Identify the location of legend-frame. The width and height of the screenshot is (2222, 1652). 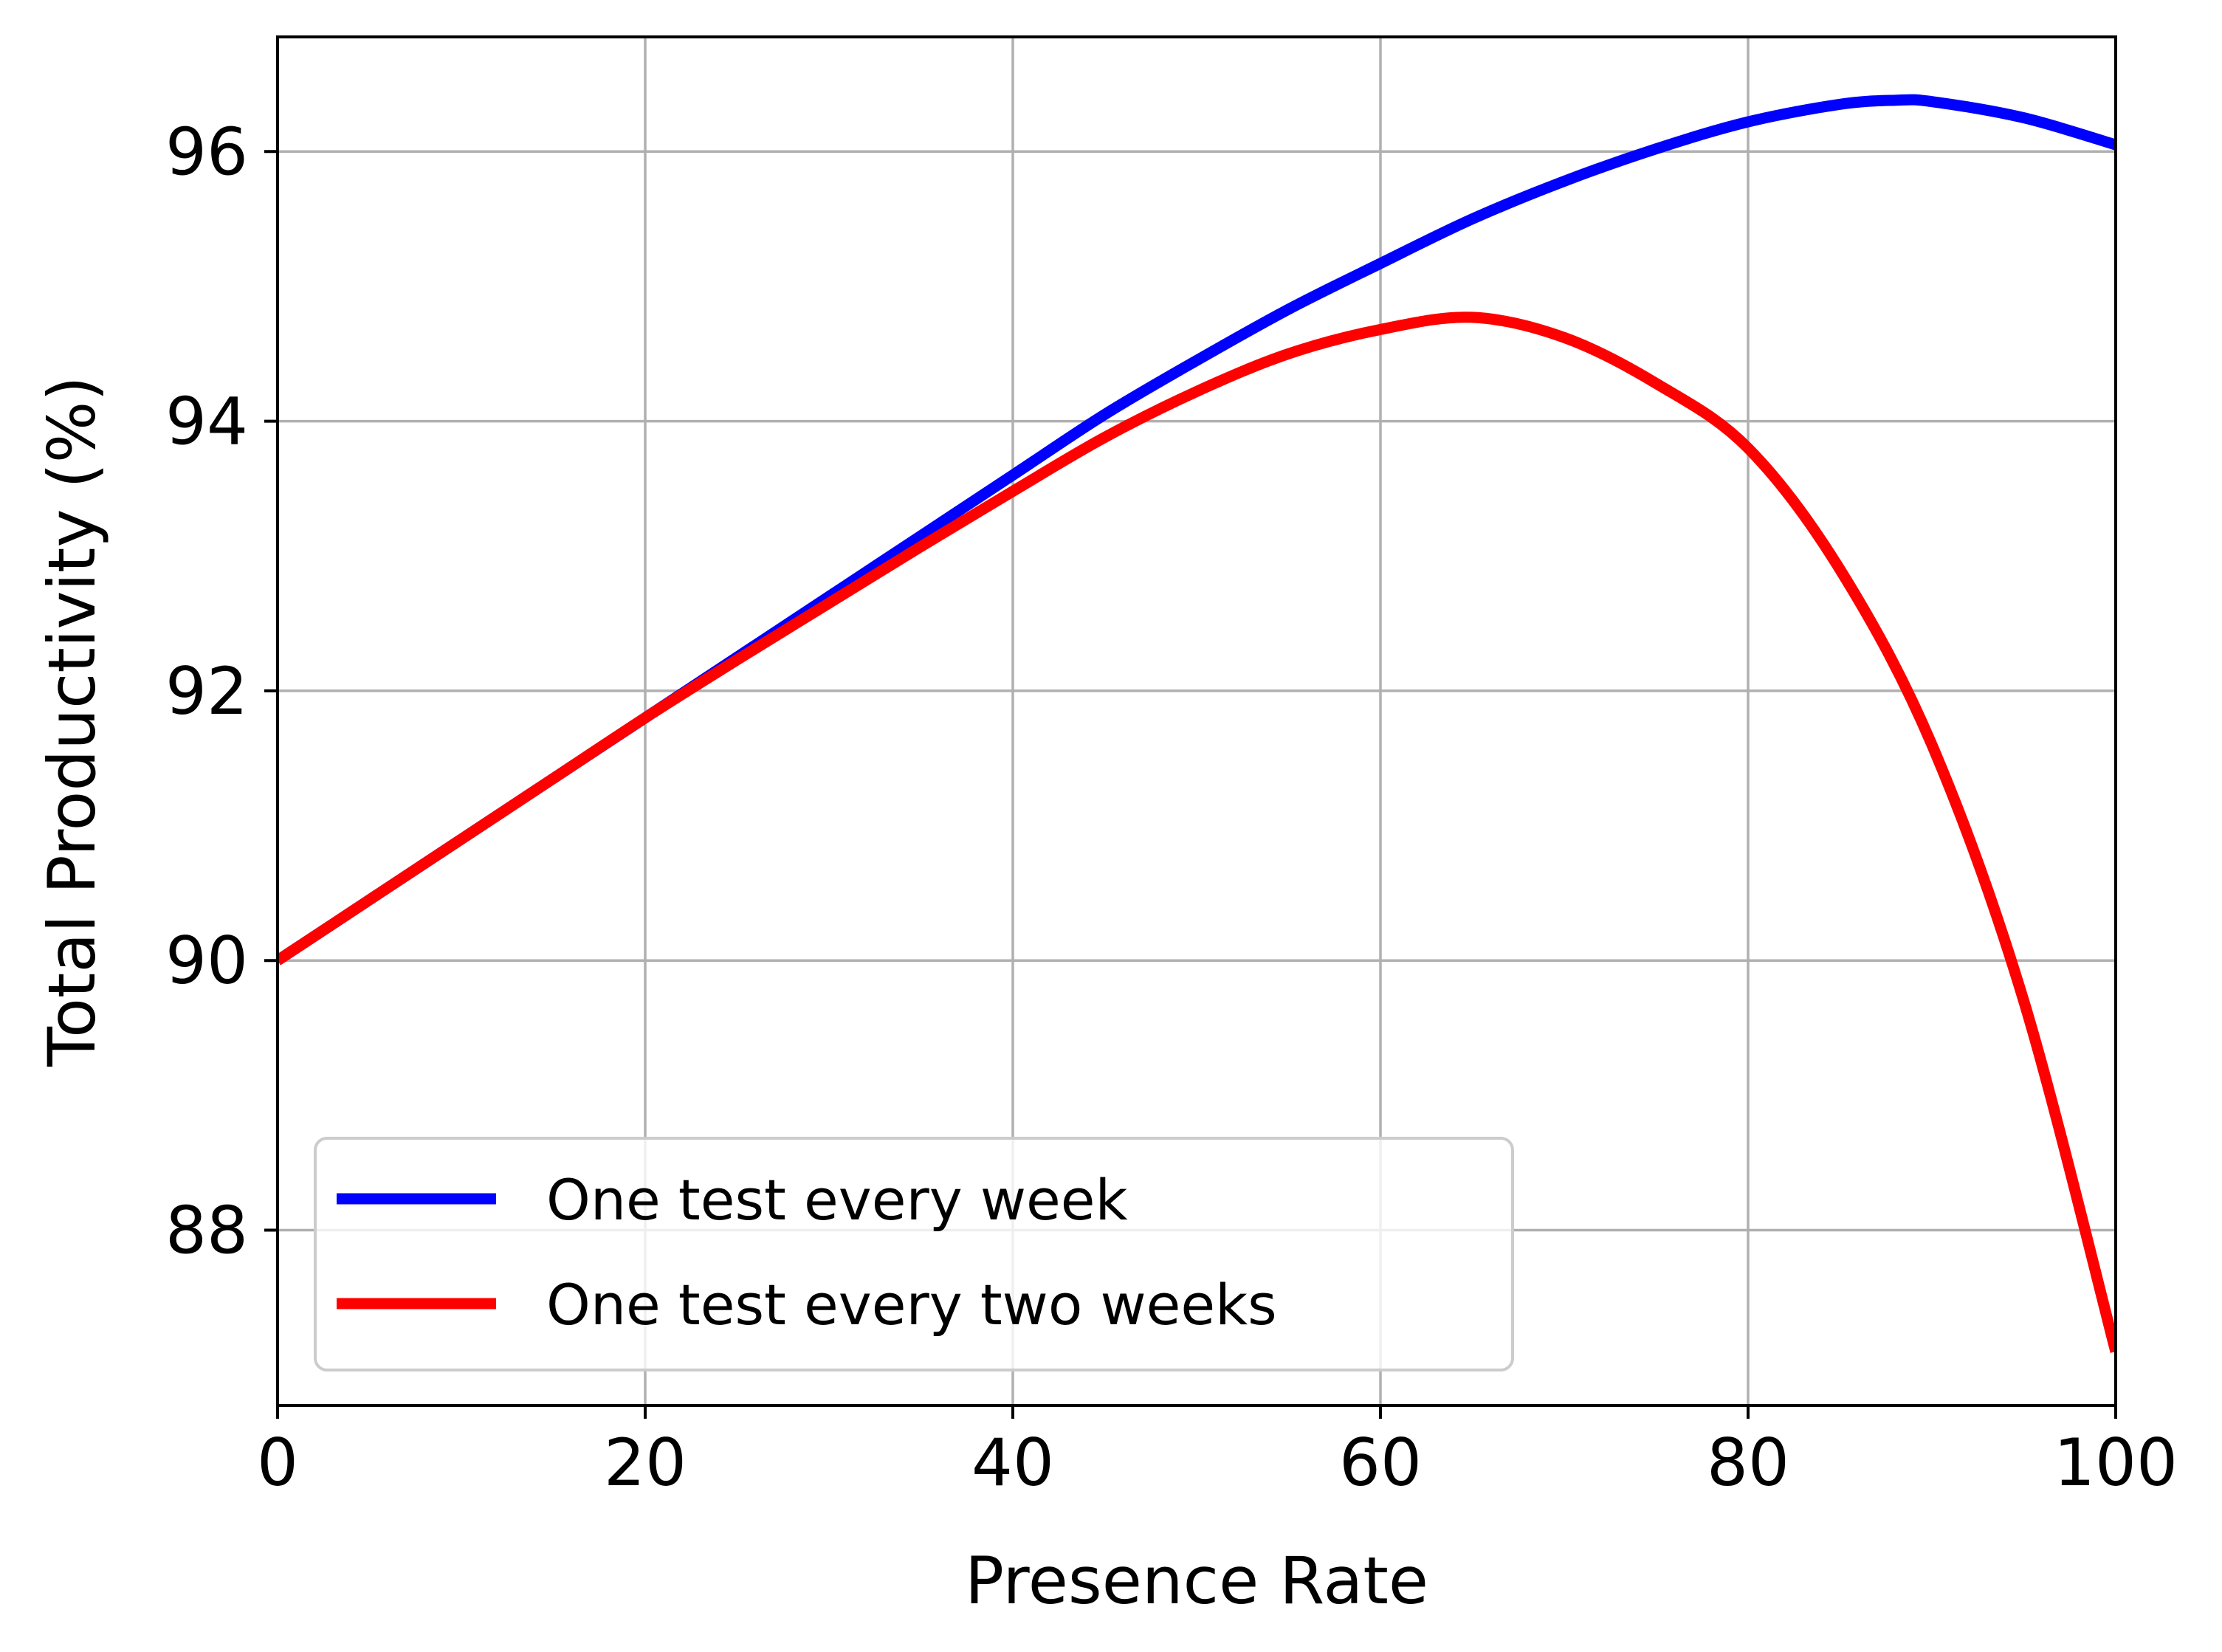
(914, 1254).